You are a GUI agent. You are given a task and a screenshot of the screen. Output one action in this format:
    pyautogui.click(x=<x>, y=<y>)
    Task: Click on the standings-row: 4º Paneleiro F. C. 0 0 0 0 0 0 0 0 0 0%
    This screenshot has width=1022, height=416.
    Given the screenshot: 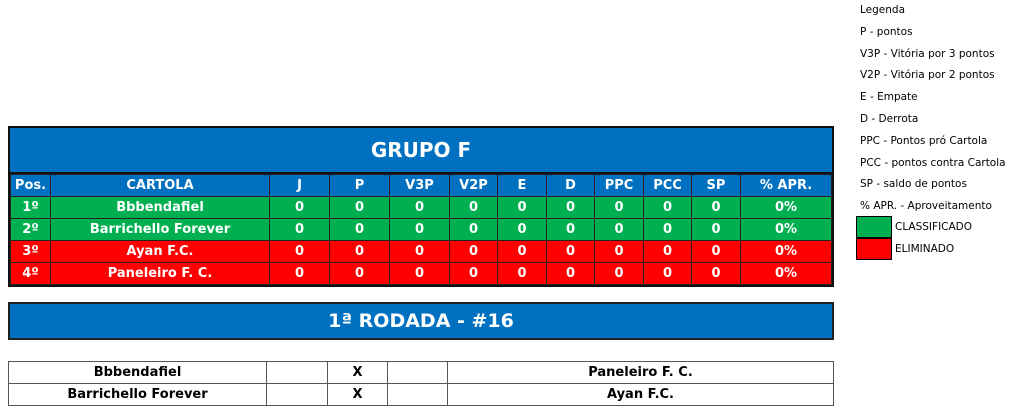 What is the action you would take?
    pyautogui.click(x=421, y=273)
    